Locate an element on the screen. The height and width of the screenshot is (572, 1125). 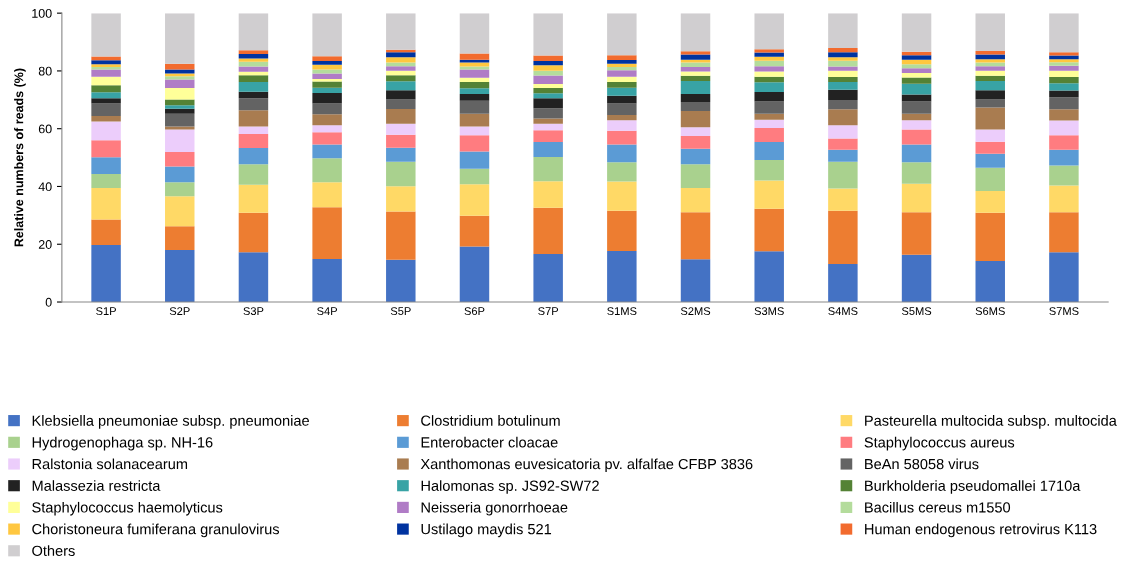
legend-label: Staphylococcus aureus is located at coordinates (939, 443).